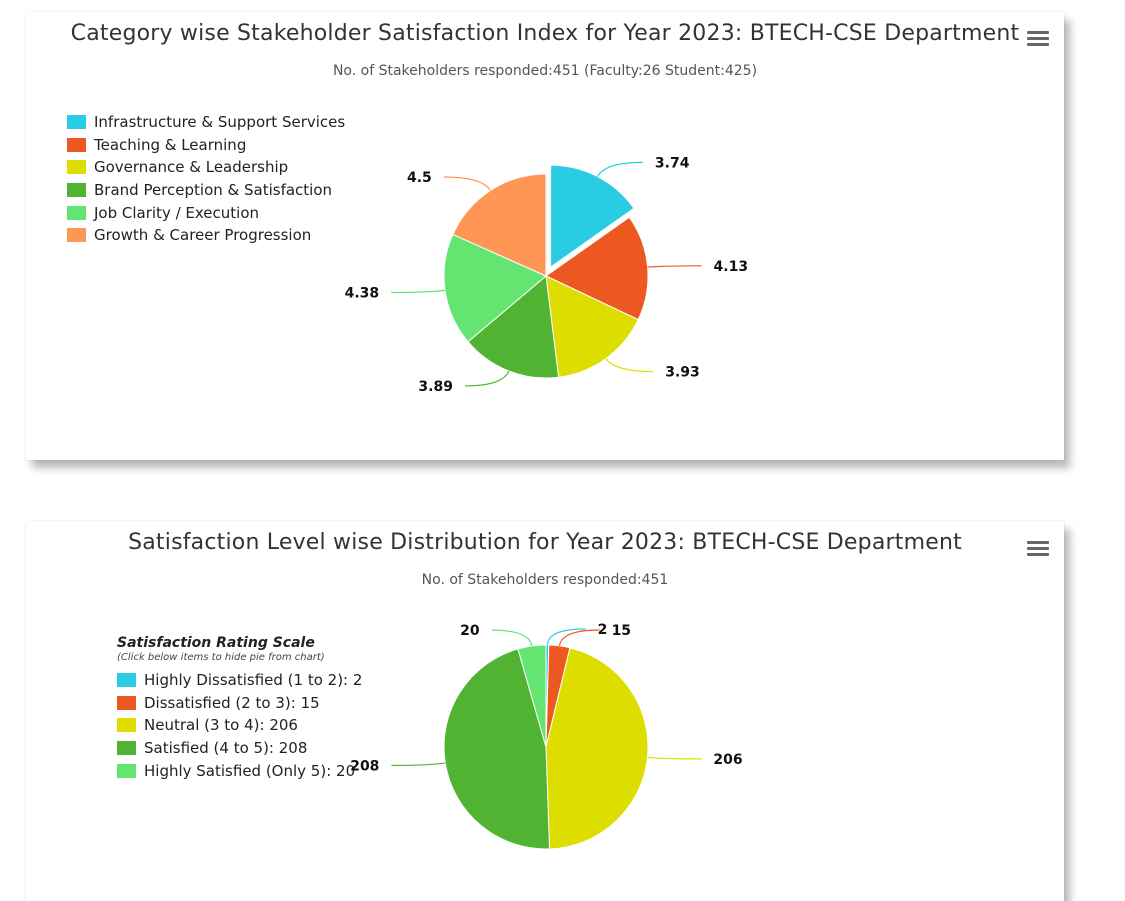  I want to click on legend-item-growth-career-progression: Growth & Career Progression, so click(206, 235).